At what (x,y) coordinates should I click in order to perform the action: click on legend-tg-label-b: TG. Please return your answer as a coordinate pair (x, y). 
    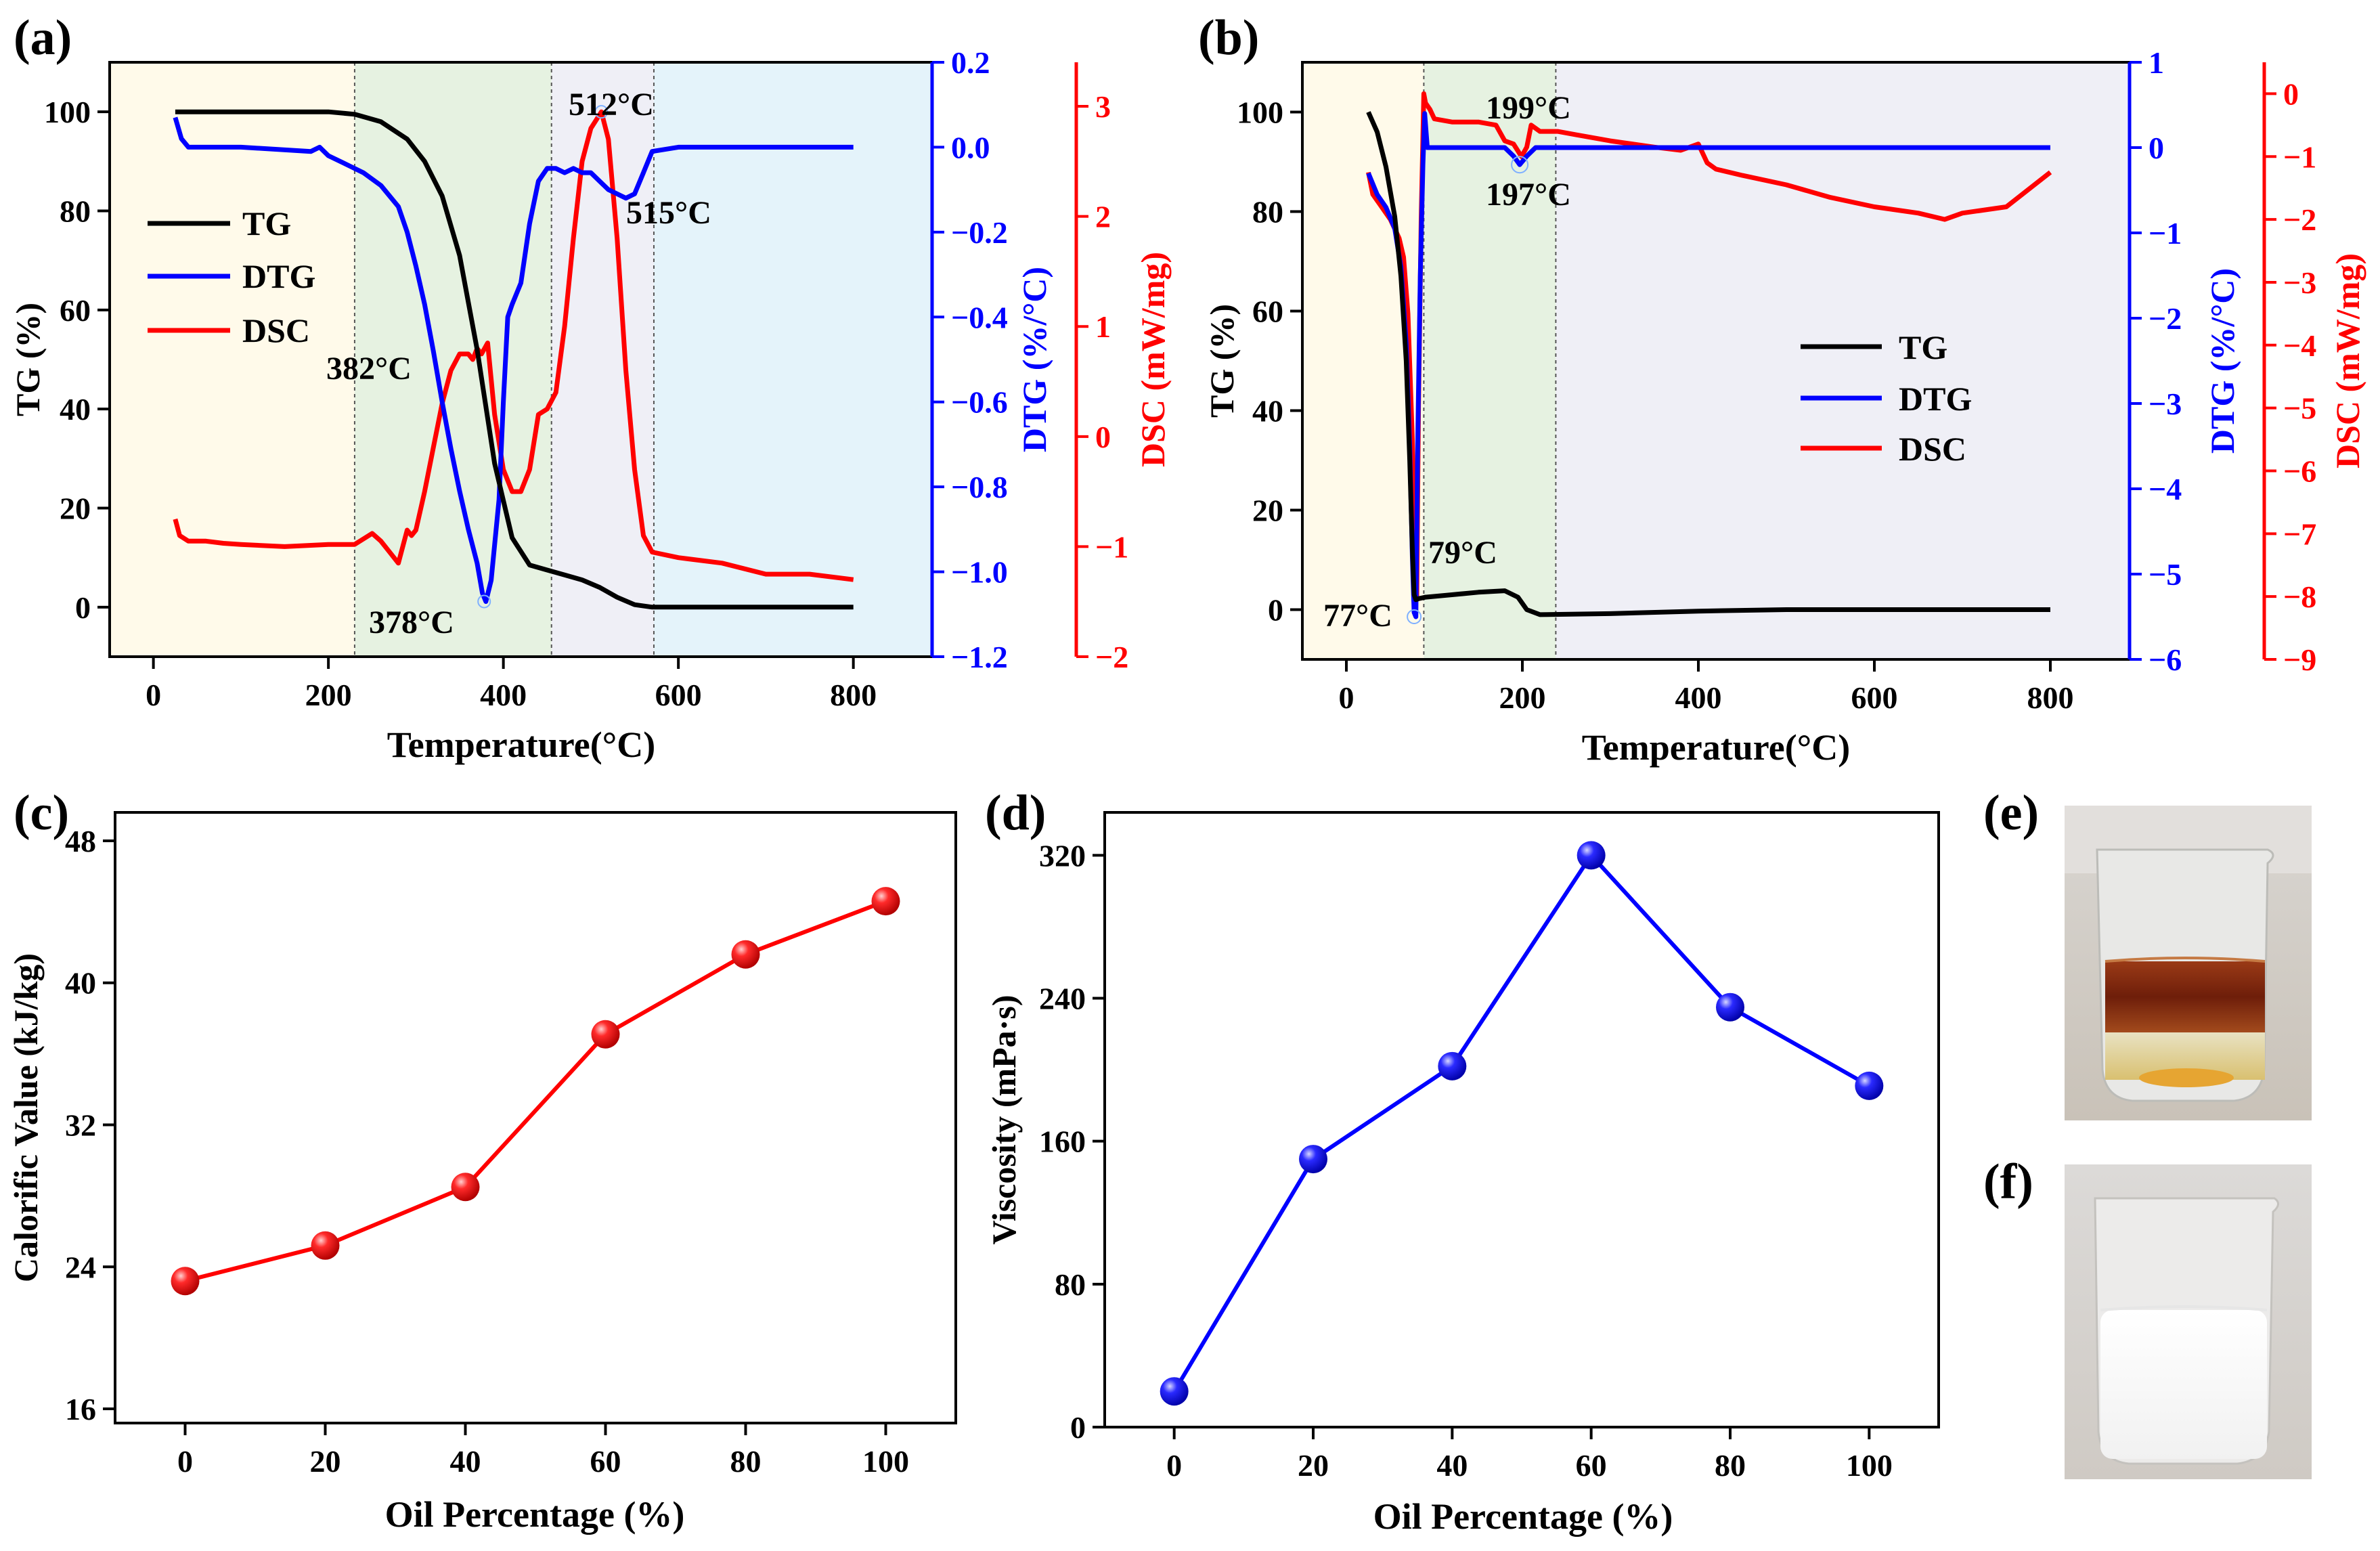
    Looking at the image, I should click on (1923, 347).